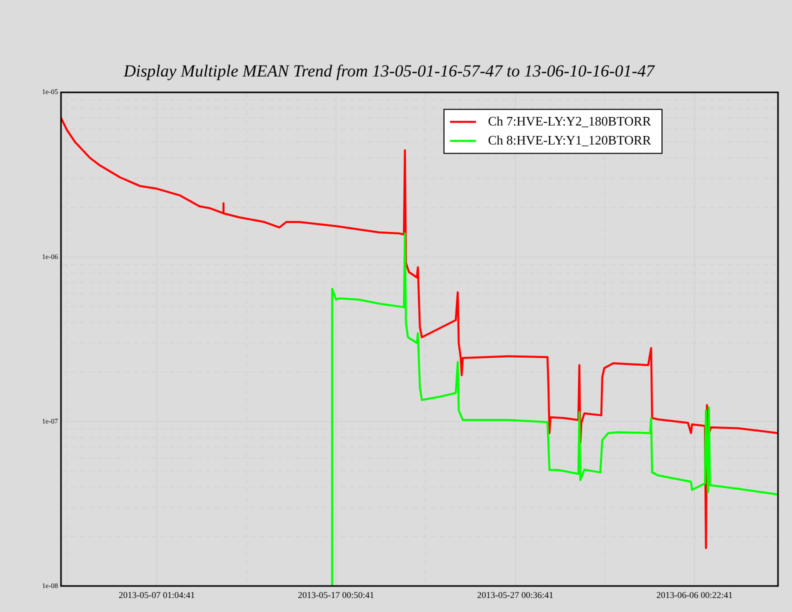  What do you see at coordinates (694, 595) in the screenshot?
I see `x-tick-label: 2013-06-06 00:22:41` at bounding box center [694, 595].